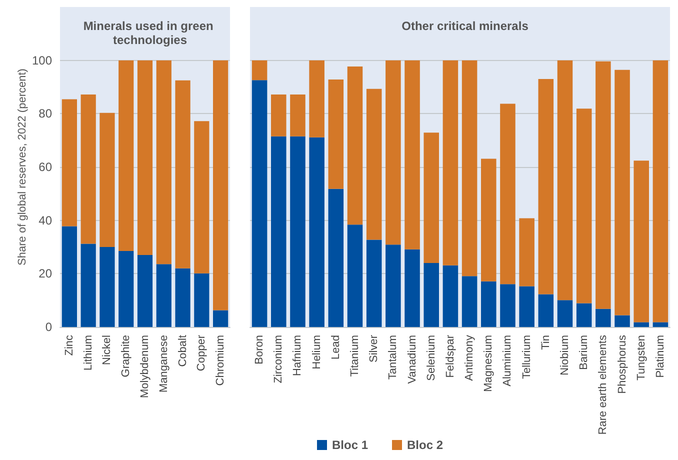 This screenshot has height=460, width=678. Describe the element at coordinates (145, 366) in the screenshot. I see `x-tick-label: Molybdenum` at that location.